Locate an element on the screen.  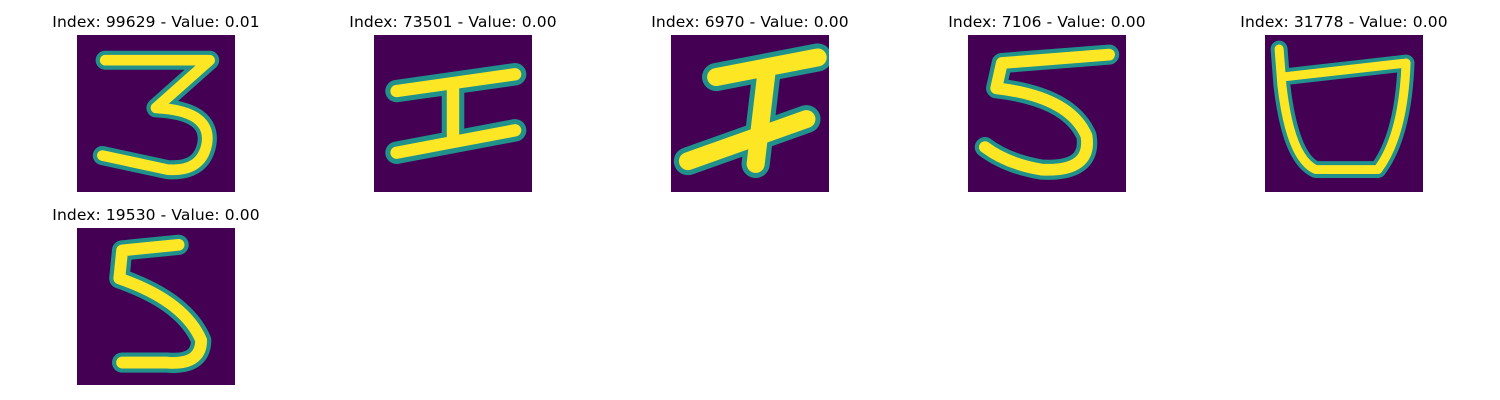
letter-u-glyph is located at coordinates (1342, 109).